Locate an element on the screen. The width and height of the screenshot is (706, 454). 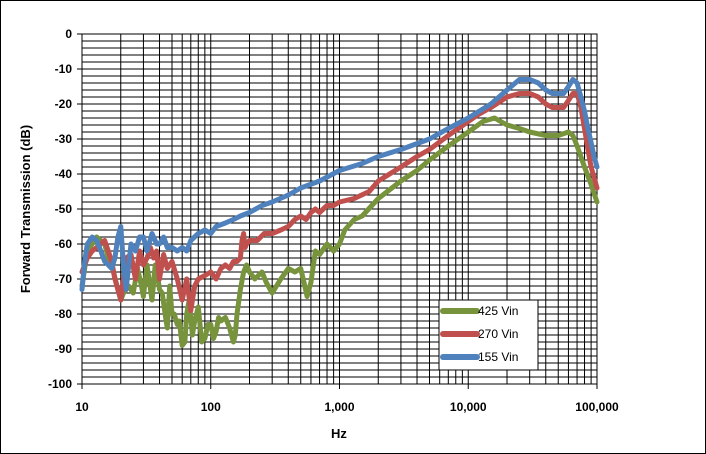
y-tick-label: -80 is located at coordinates (64, 314).